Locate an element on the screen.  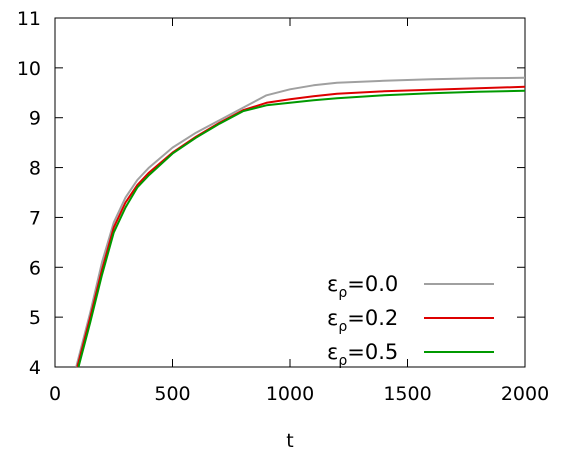
legend-label-2: ερ=0.5 is located at coordinates (362, 354).